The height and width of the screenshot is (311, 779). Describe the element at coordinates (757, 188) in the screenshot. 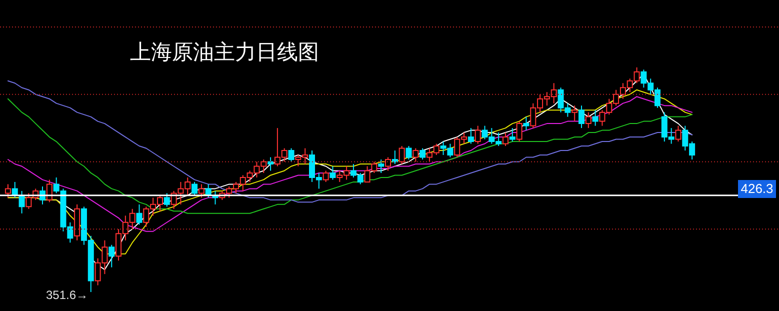

I see `text: 426.3` at that location.